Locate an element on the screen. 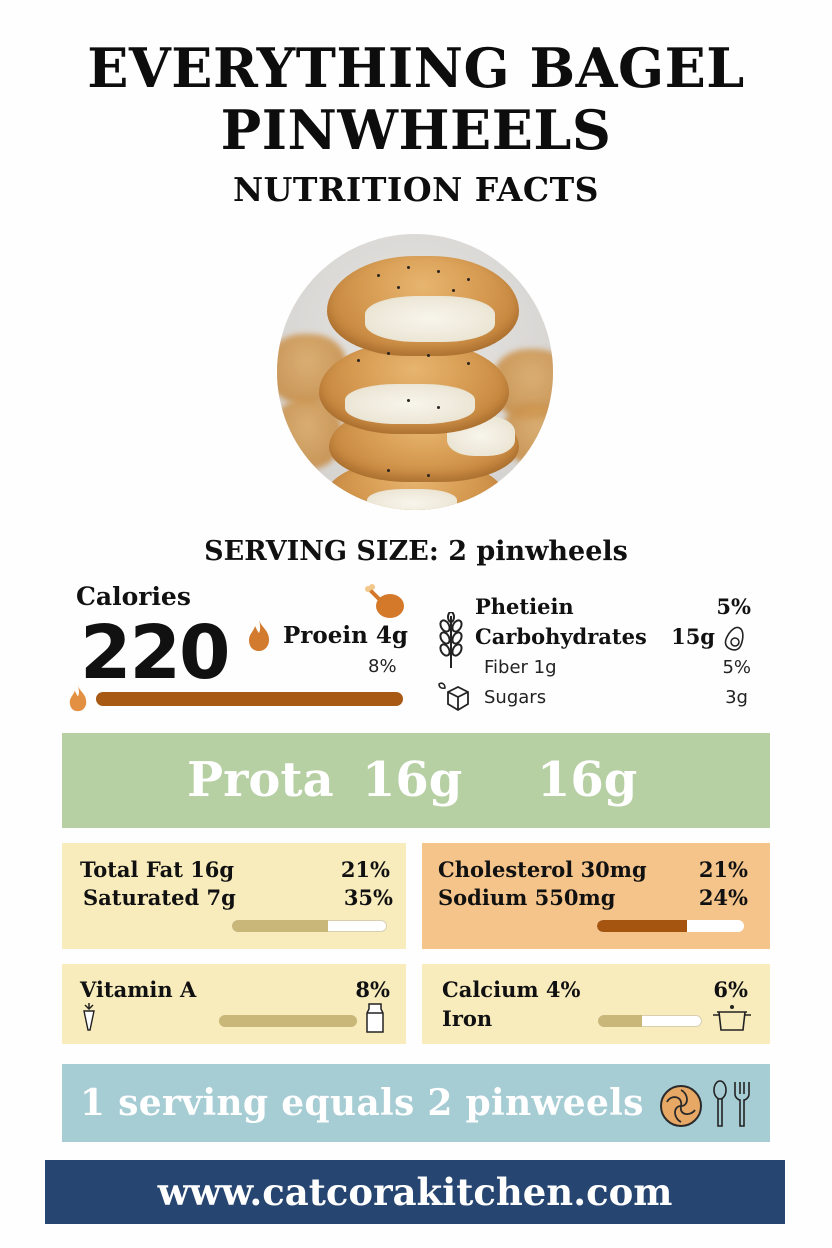  nutrient-label: Phetiein is located at coordinates (524, 606).